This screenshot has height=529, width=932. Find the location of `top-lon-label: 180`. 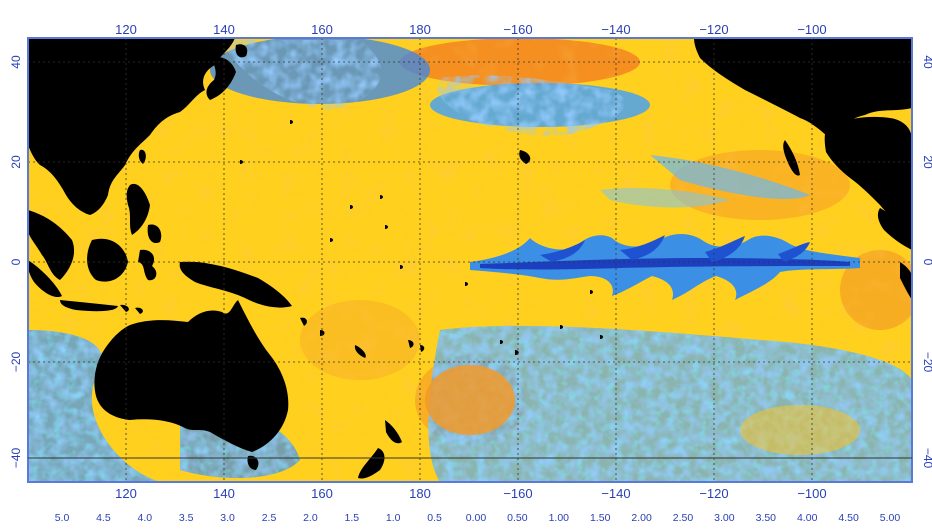

top-lon-label: 180 is located at coordinates (420, 29).